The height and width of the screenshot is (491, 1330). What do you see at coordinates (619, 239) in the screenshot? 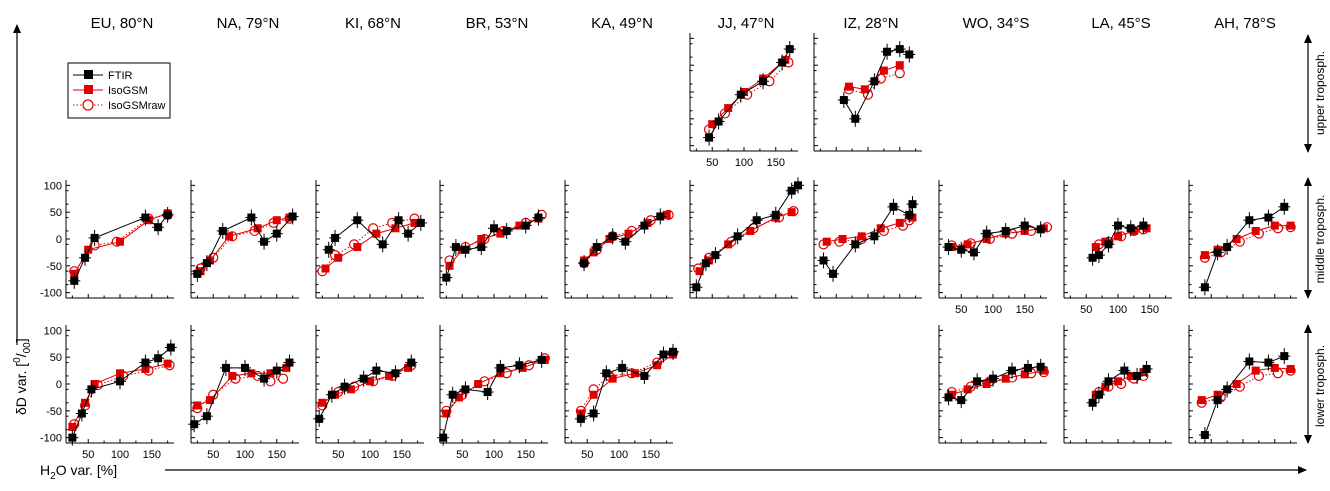
I see `panel-ka-row2` at bounding box center [619, 239].